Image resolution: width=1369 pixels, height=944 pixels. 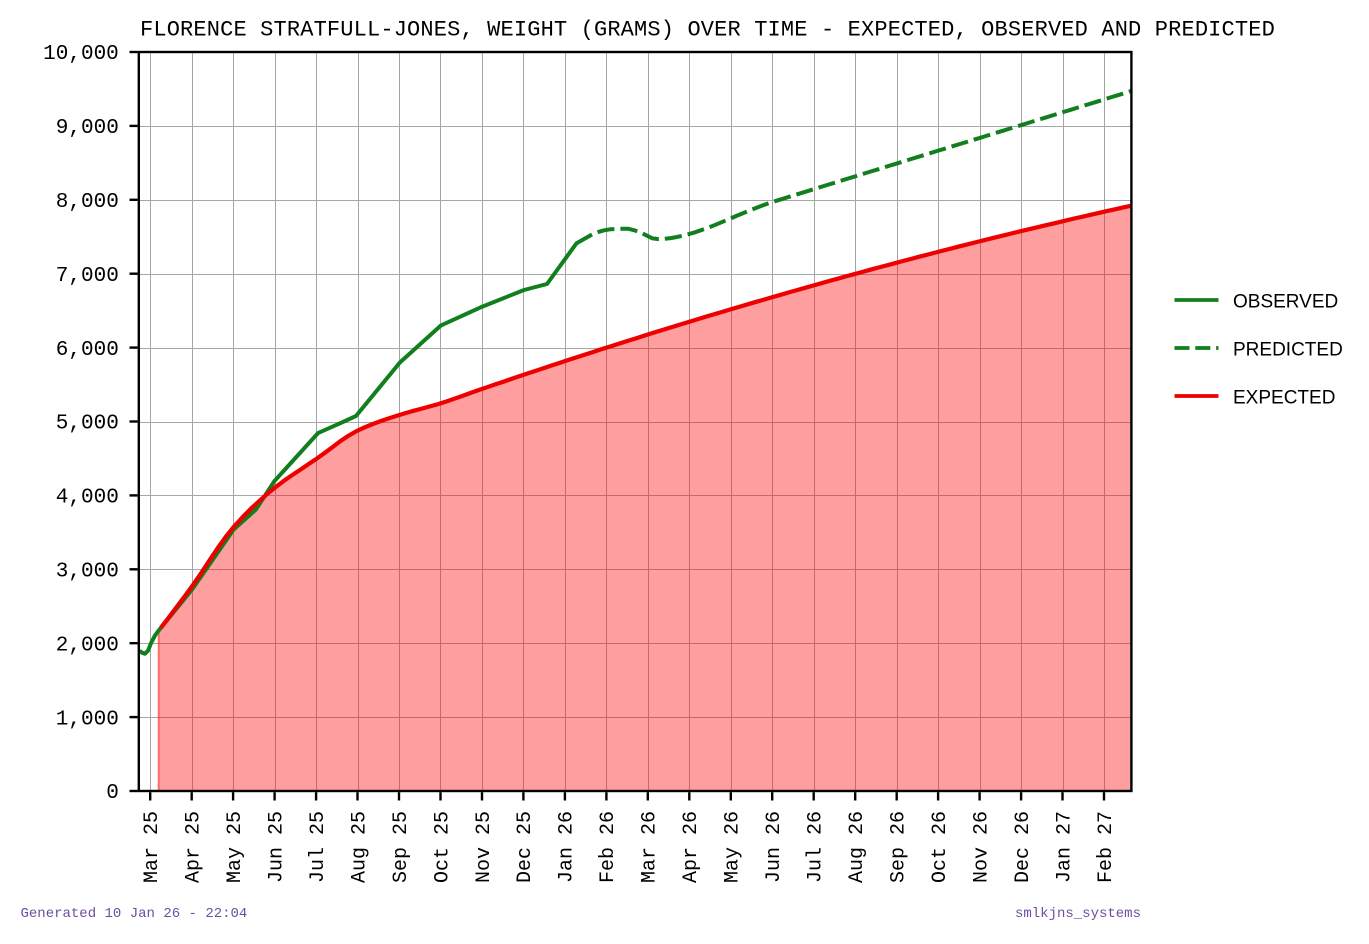 What do you see at coordinates (1285, 301) in the screenshot?
I see `svg-text: OBSERVED` at bounding box center [1285, 301].